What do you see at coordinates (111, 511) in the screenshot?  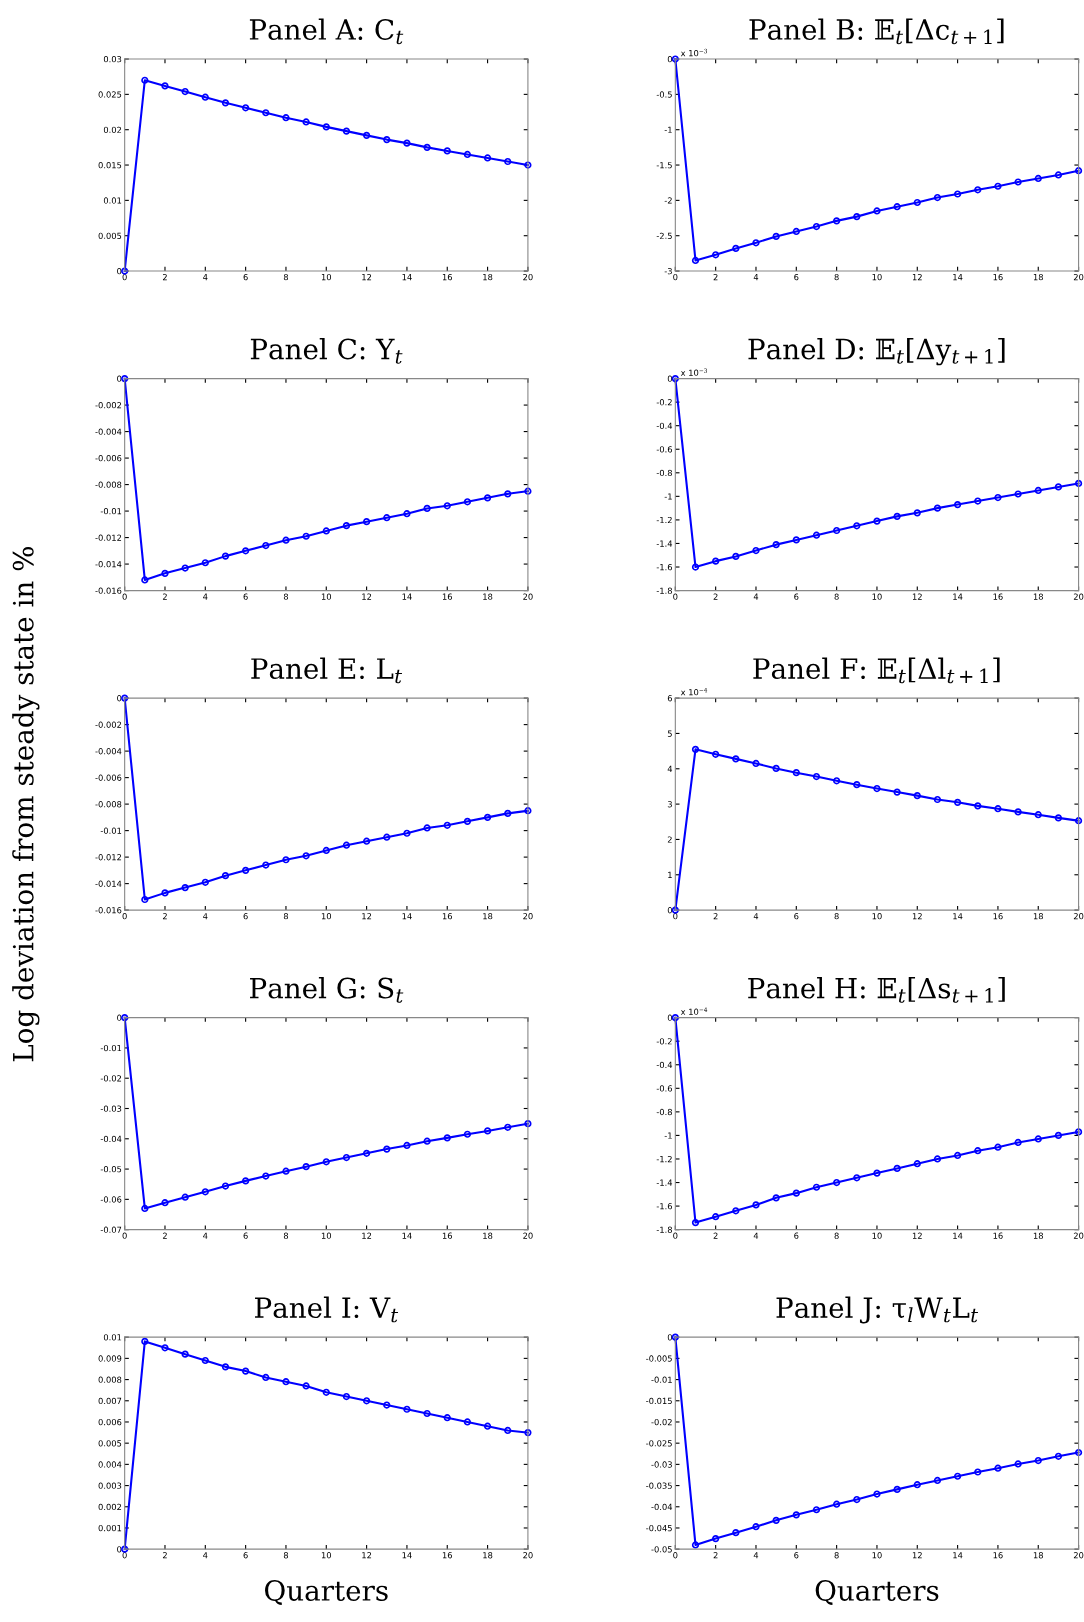 I see `y-tick-label: -0.01` at bounding box center [111, 511].